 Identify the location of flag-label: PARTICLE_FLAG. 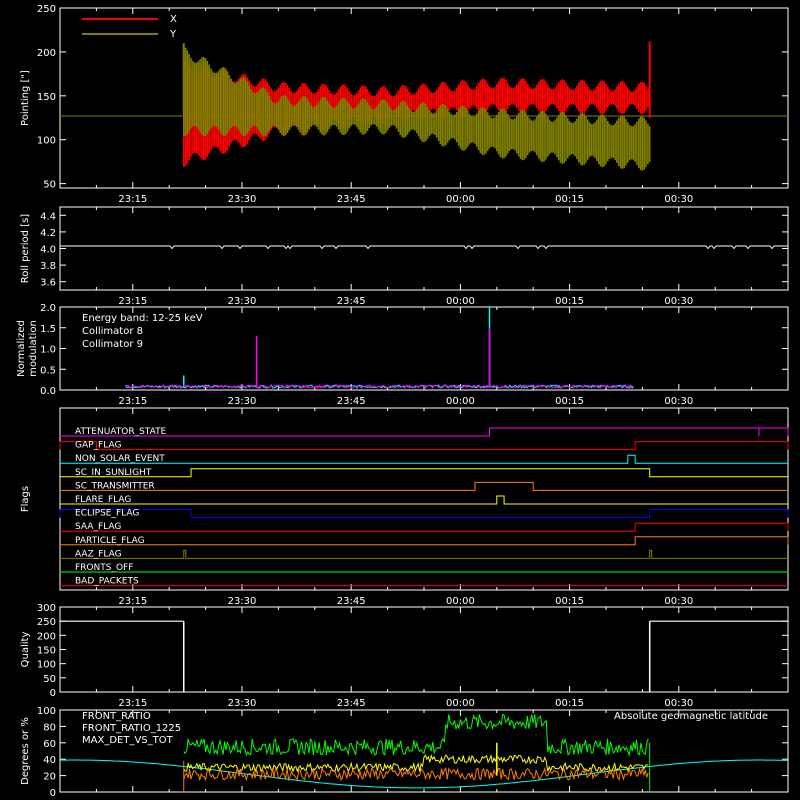
(110, 541).